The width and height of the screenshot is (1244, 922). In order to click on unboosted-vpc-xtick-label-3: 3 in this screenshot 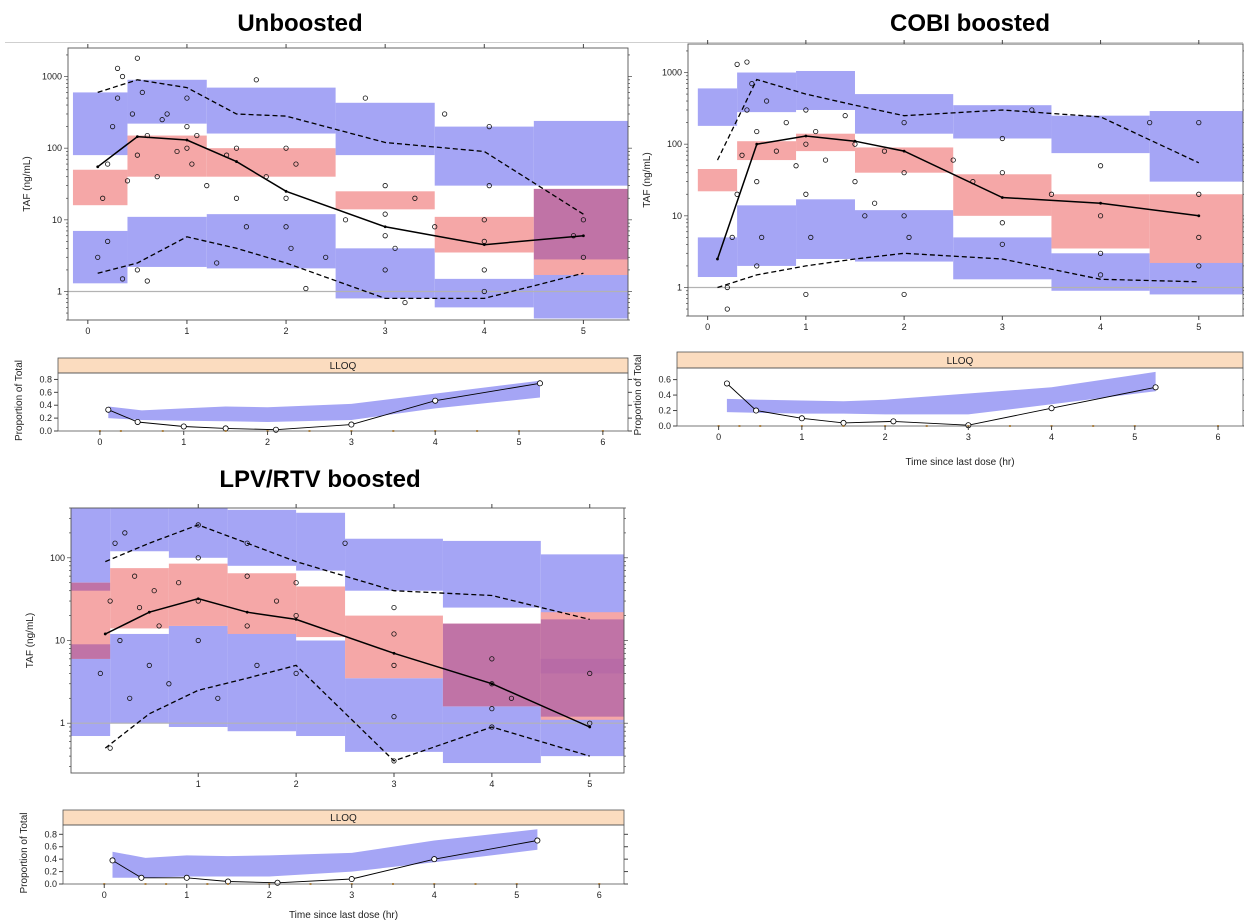, I will do `click(385, 331)`.